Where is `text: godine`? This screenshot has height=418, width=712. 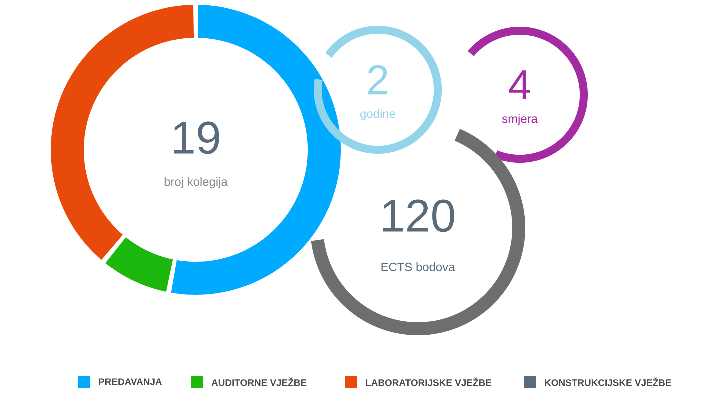 text: godine is located at coordinates (378, 115).